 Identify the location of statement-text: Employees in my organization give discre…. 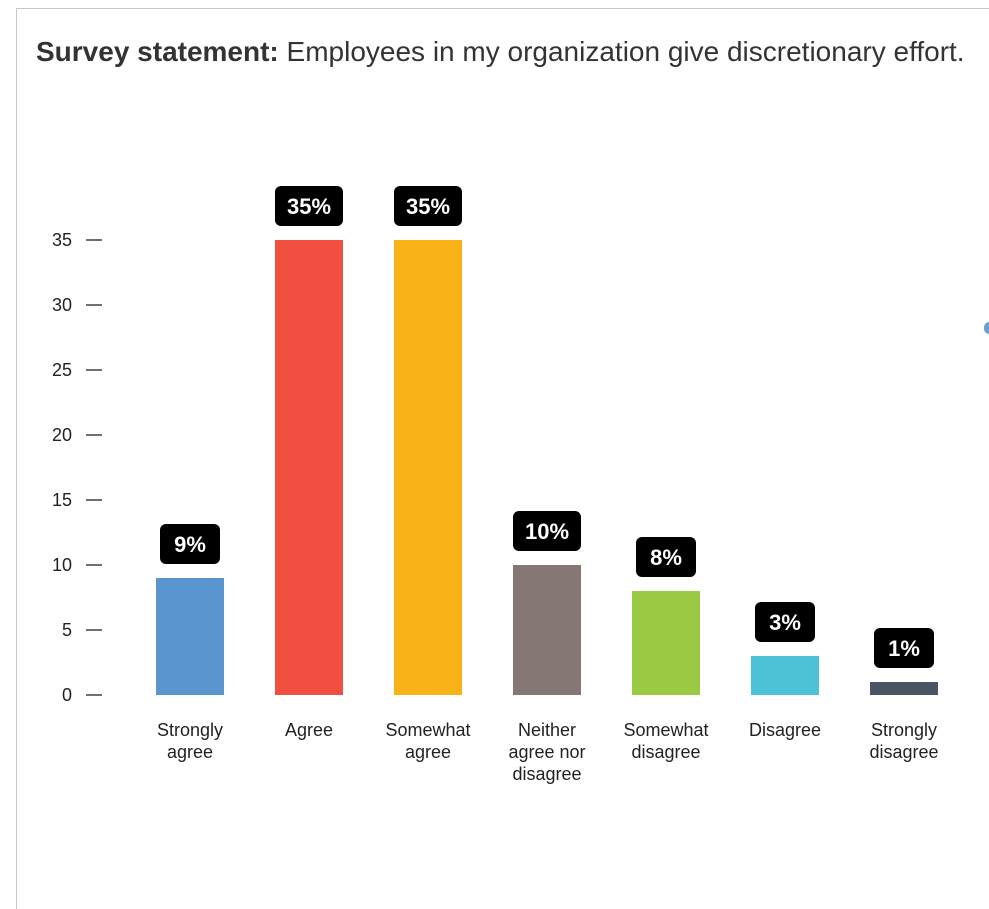
(621, 51).